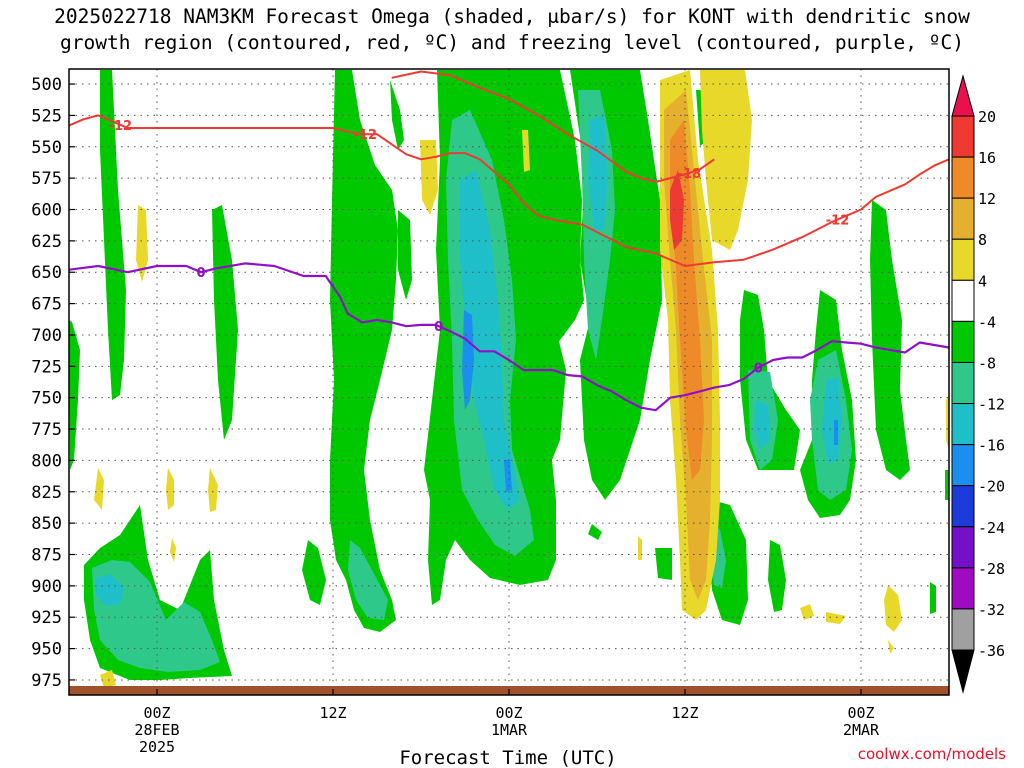  I want to click on y-tick-label: 700, so click(46, 336).